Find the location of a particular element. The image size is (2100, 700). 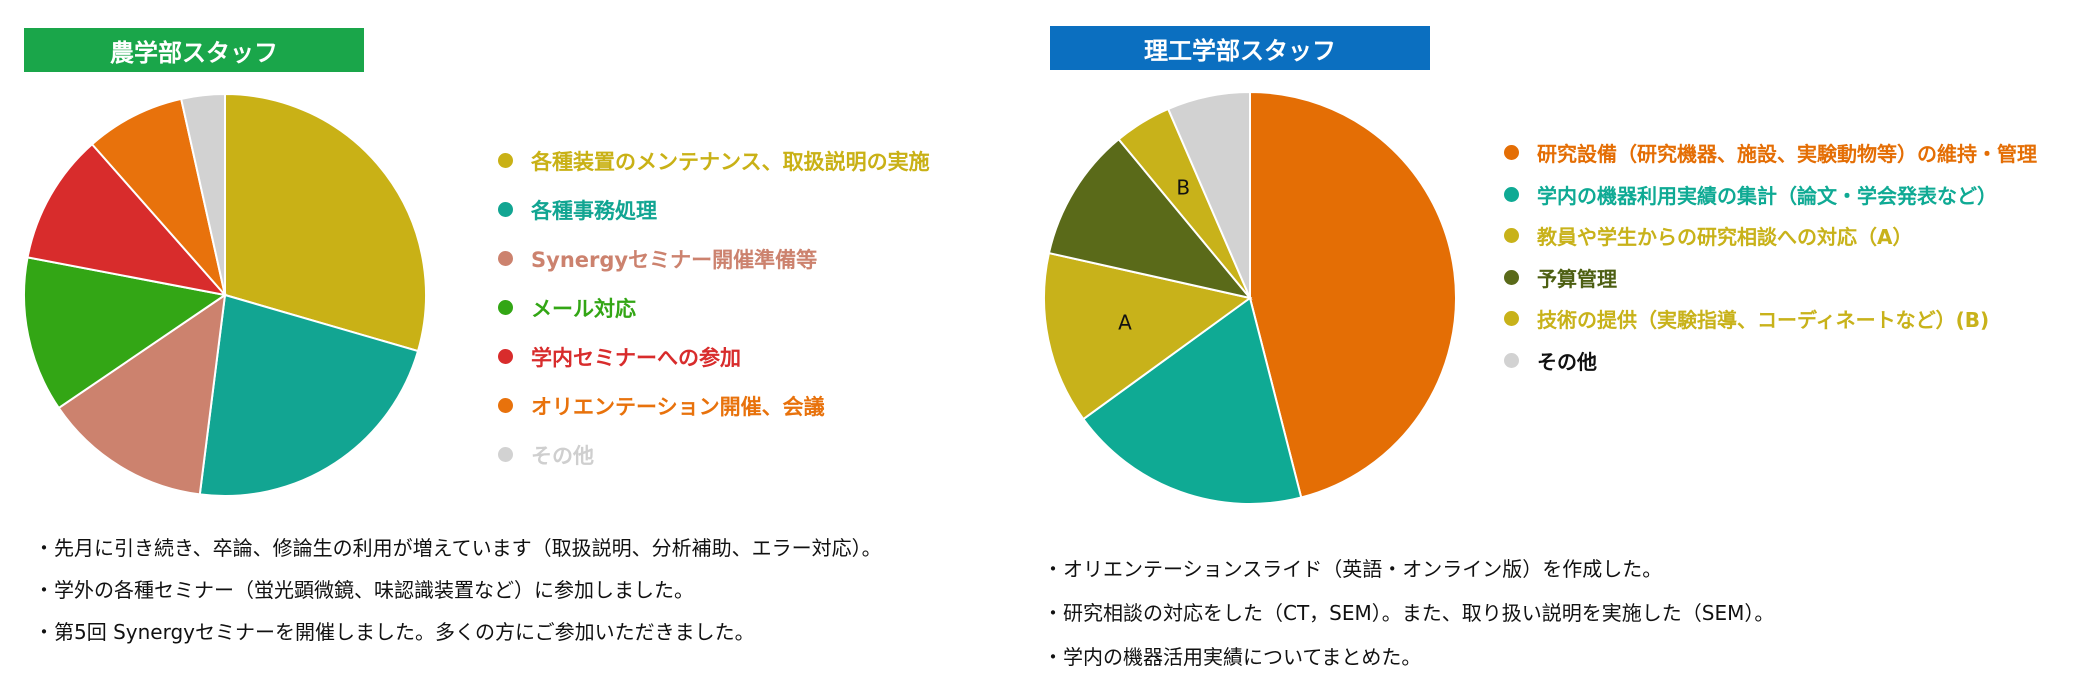

sci-eng-legend-item: 研究設備（研究機器、施設、実験動物等）の維持・管理 is located at coordinates (1770, 153).